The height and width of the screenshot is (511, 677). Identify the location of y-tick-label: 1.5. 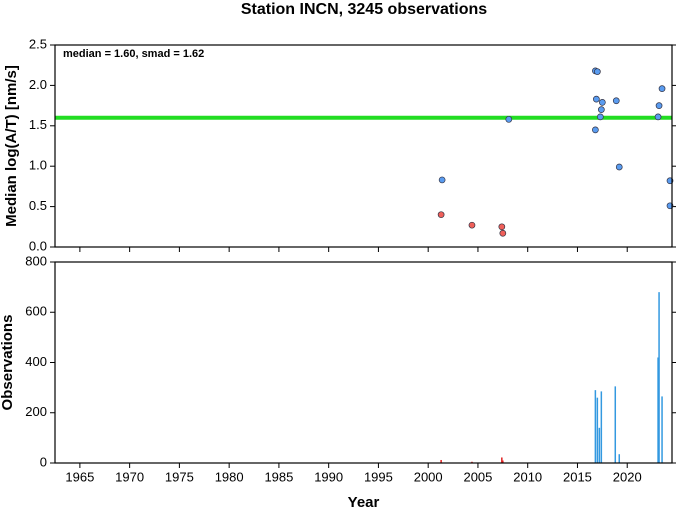
(38, 124).